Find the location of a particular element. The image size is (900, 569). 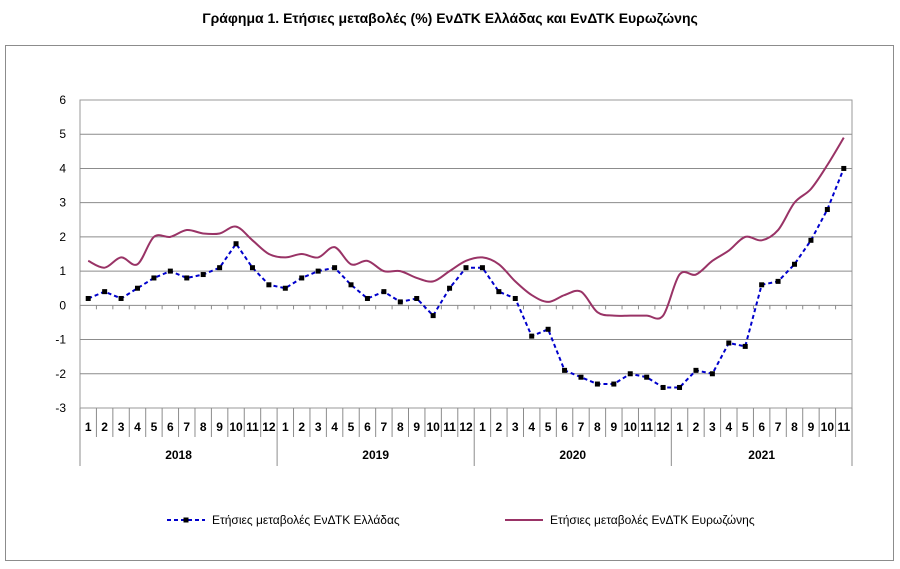

legend-marker-greece is located at coordinates (186, 520).